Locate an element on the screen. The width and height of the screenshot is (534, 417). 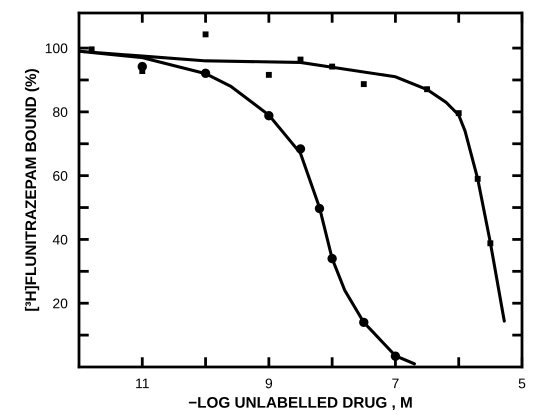
y-tick-label: 60 is located at coordinates (60, 175).